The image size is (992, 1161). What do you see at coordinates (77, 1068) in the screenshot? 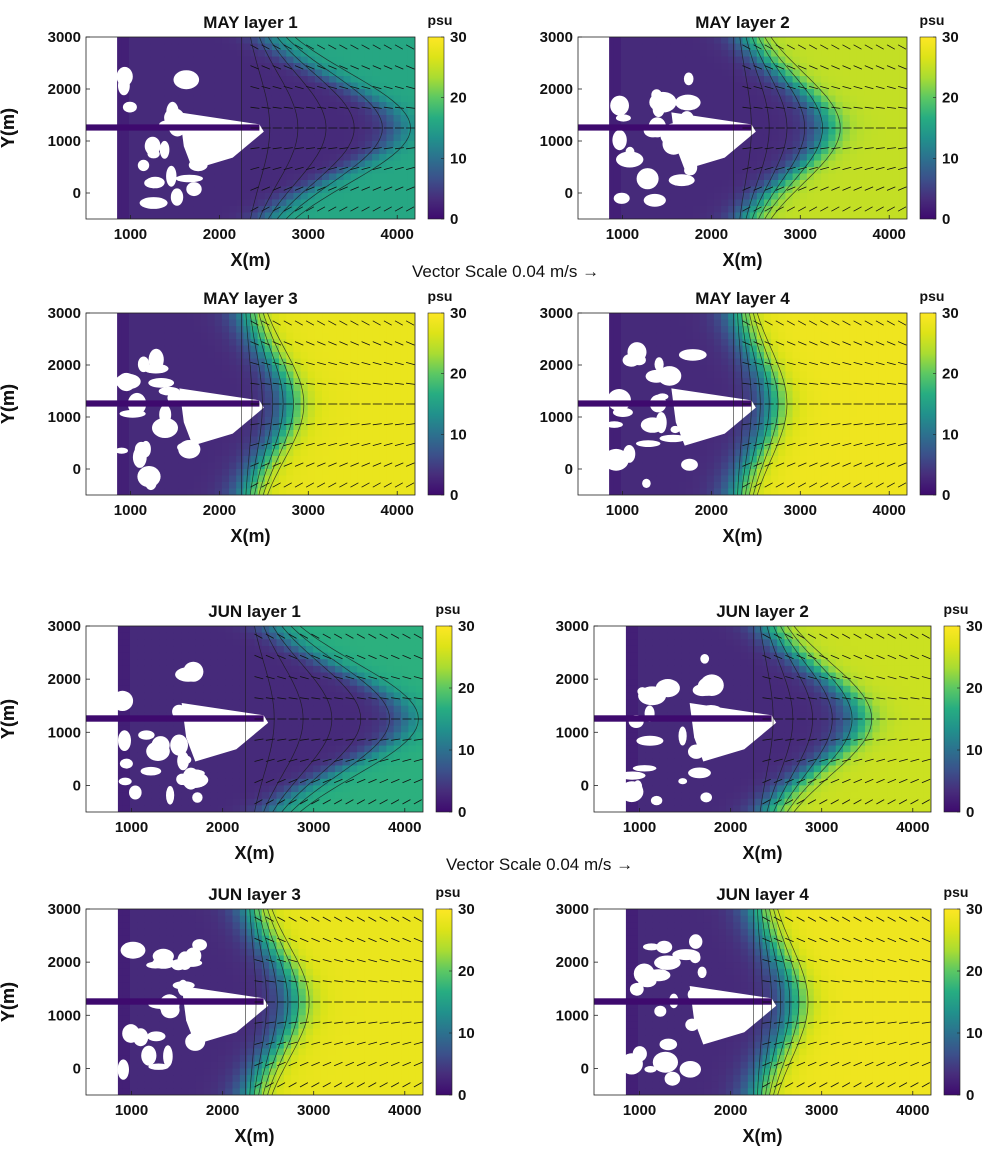
I see `y-tick-label: 0` at bounding box center [77, 1068].